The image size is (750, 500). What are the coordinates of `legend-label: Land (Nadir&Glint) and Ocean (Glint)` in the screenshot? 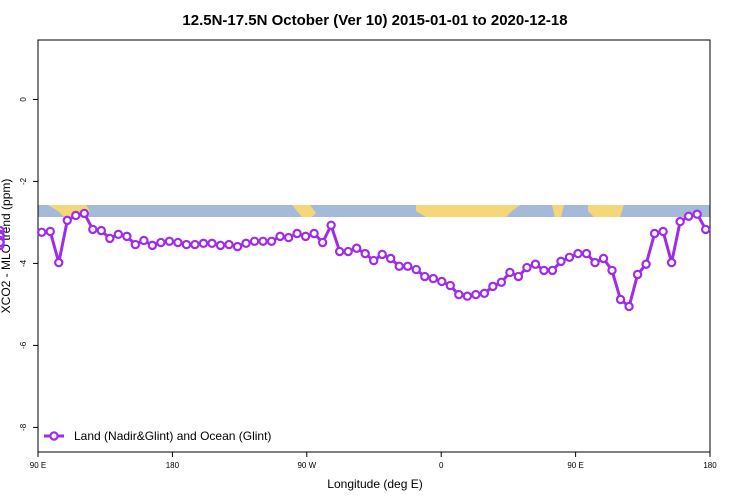 It's located at (172, 436).